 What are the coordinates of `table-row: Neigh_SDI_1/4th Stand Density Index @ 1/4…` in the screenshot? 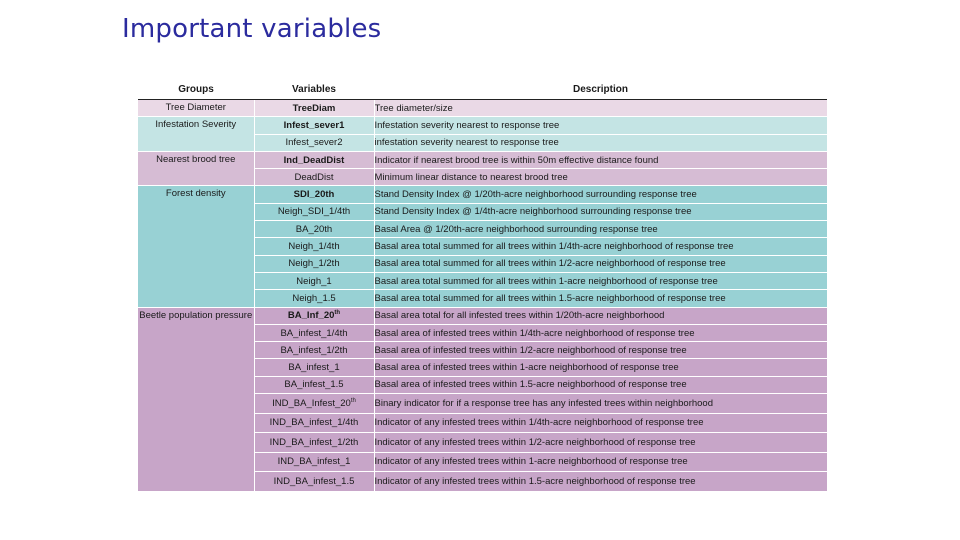 It's located at (482, 212).